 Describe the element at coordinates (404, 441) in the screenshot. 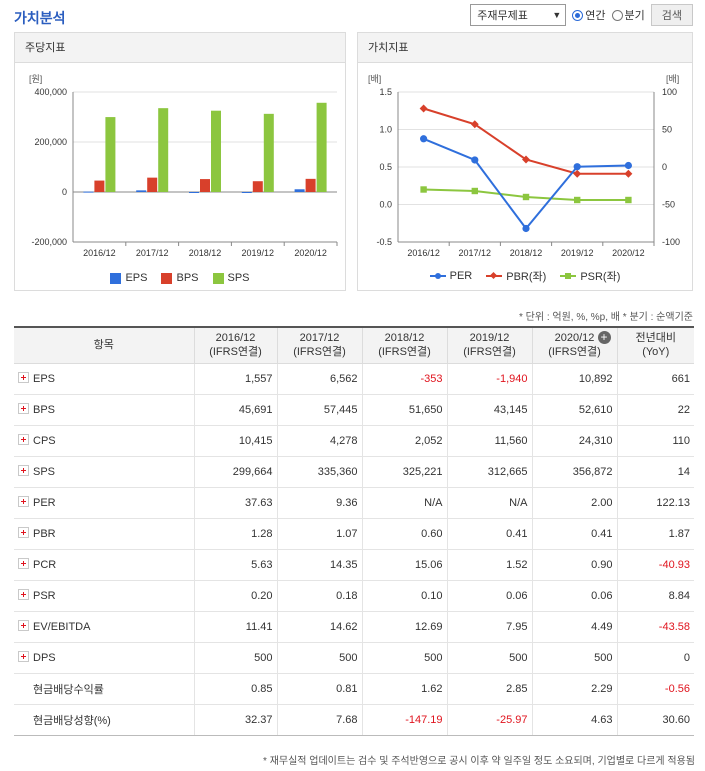

I see `table-cell: 2,052` at that location.